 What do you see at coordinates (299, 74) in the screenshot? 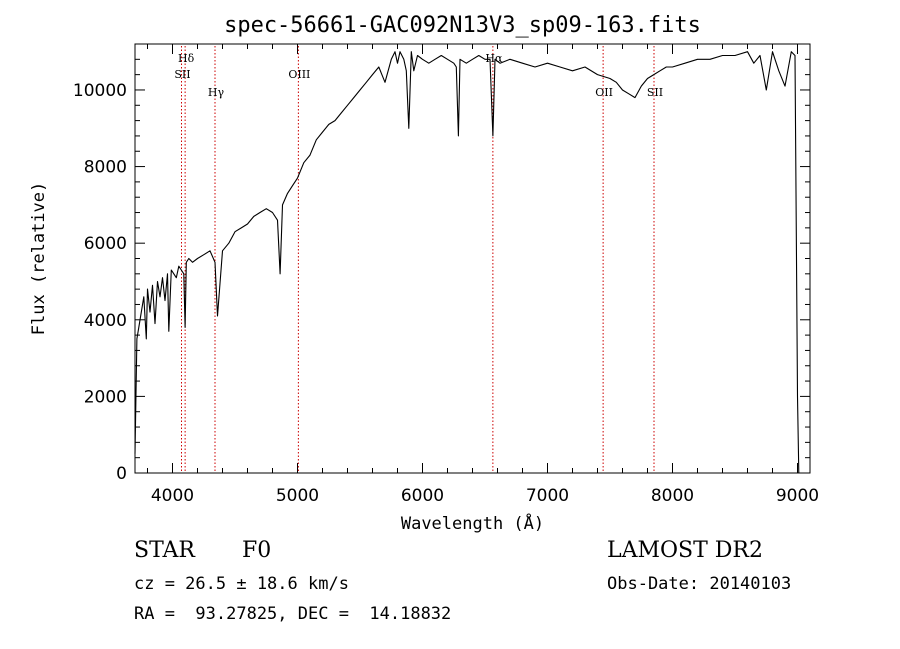
I see `marker-label: OIII` at bounding box center [299, 74].